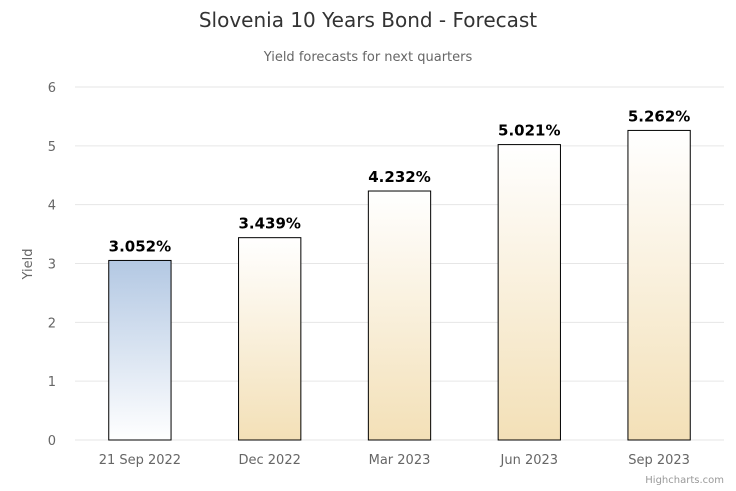 The image size is (736, 491). Describe the element at coordinates (52, 441) in the screenshot. I see `y-tick-label: 0` at that location.